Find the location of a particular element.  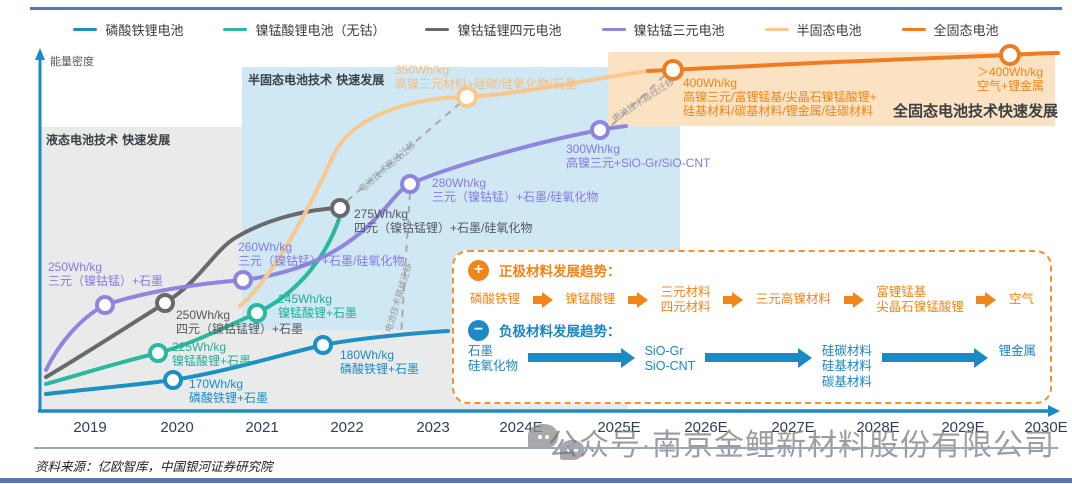

curve-solidstate is located at coordinates (853, 62).